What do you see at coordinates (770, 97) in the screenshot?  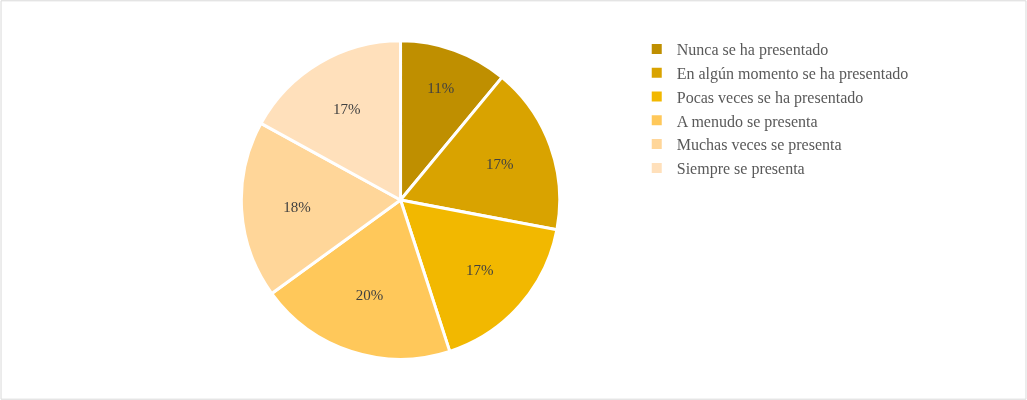 I see `legend-label: Pocas veces se ha presentado` at bounding box center [770, 97].